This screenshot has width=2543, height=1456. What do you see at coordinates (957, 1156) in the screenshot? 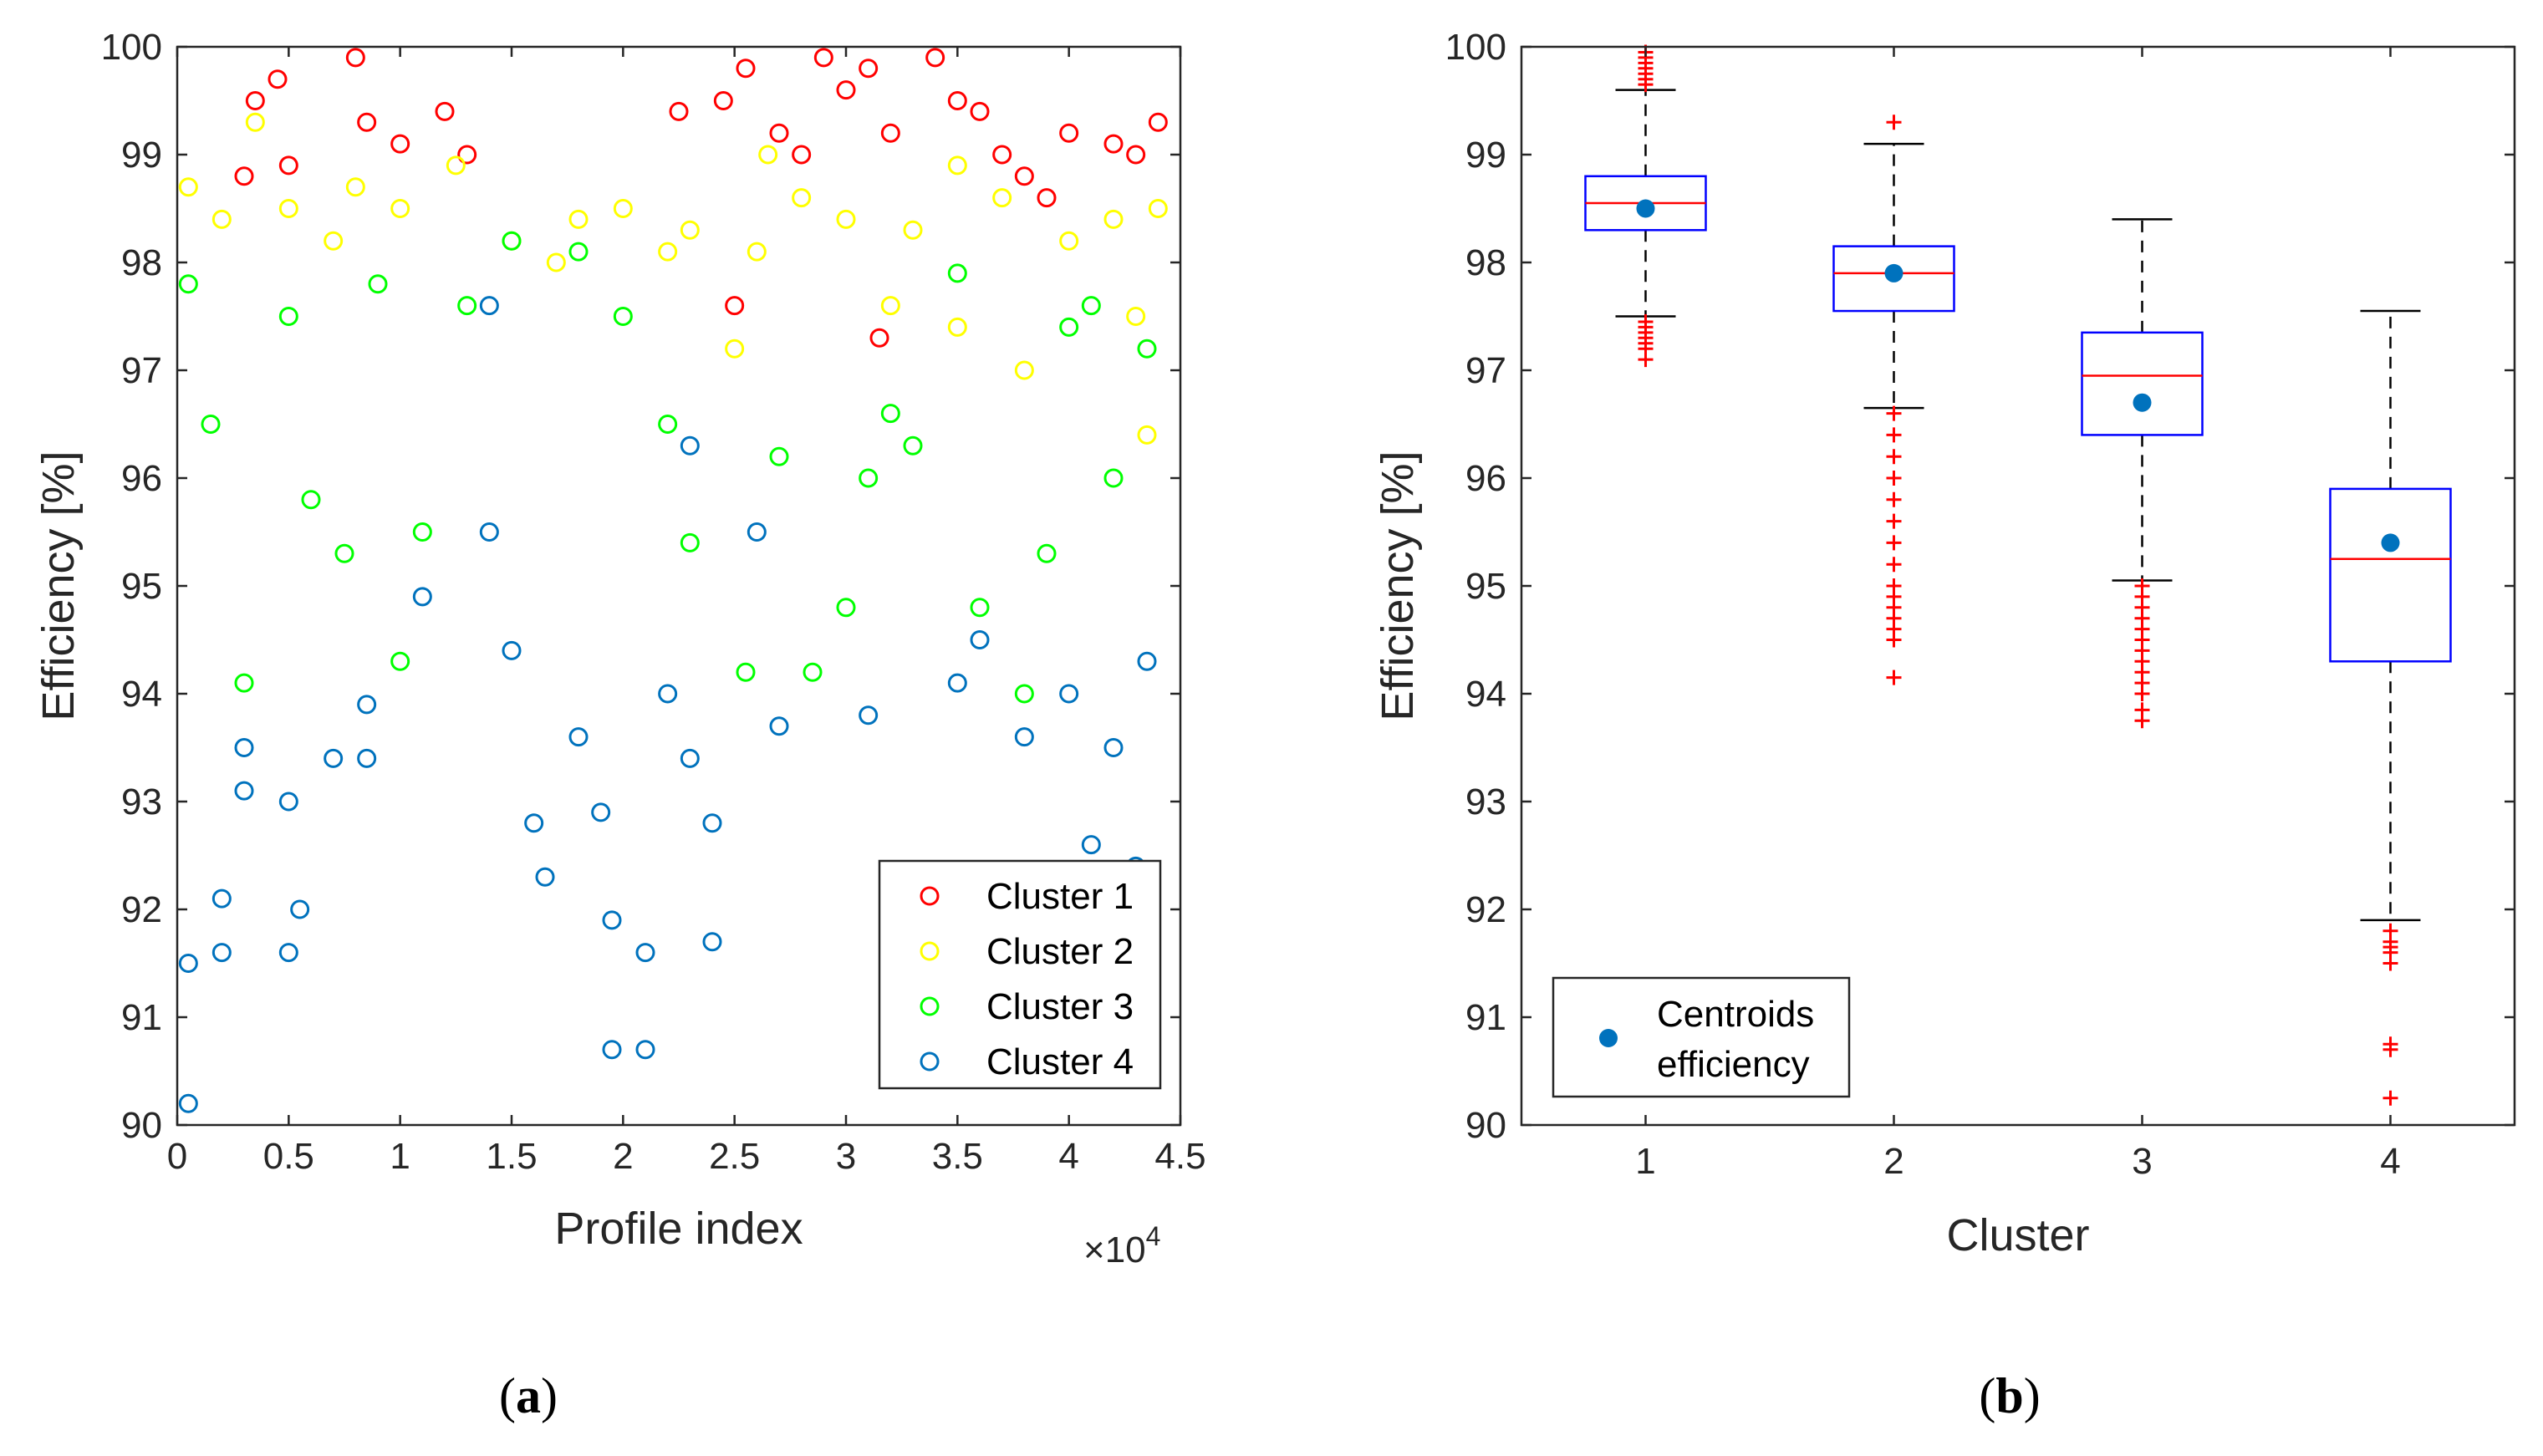
I see `x-tick-label: 3.5` at bounding box center [957, 1156].